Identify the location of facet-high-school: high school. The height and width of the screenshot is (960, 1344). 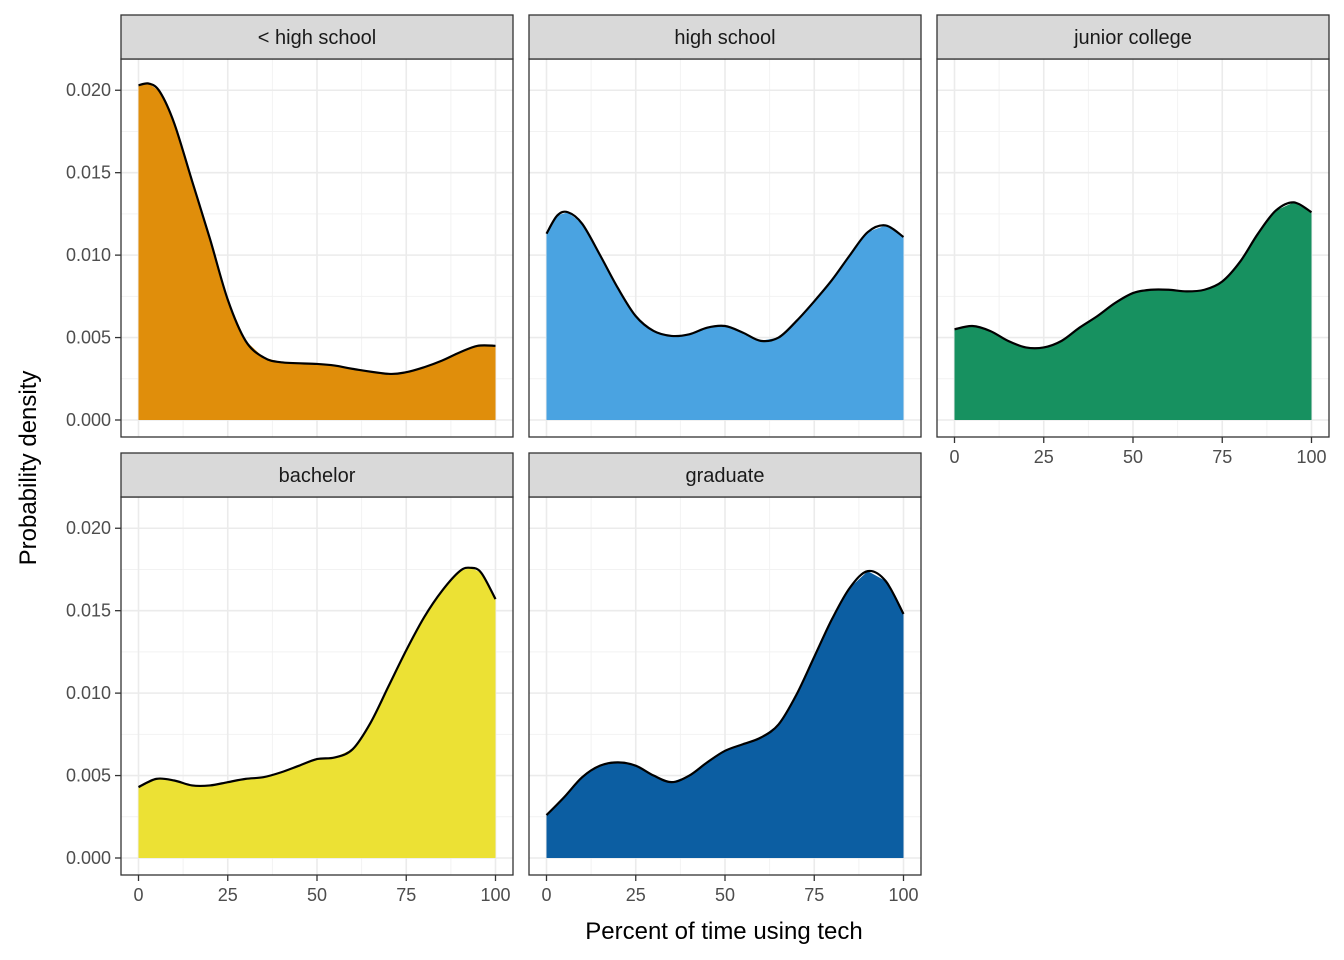
(725, 226).